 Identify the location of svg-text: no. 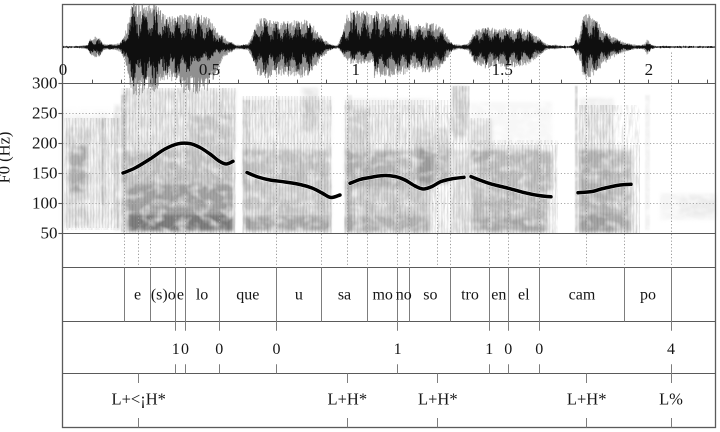
(404, 295).